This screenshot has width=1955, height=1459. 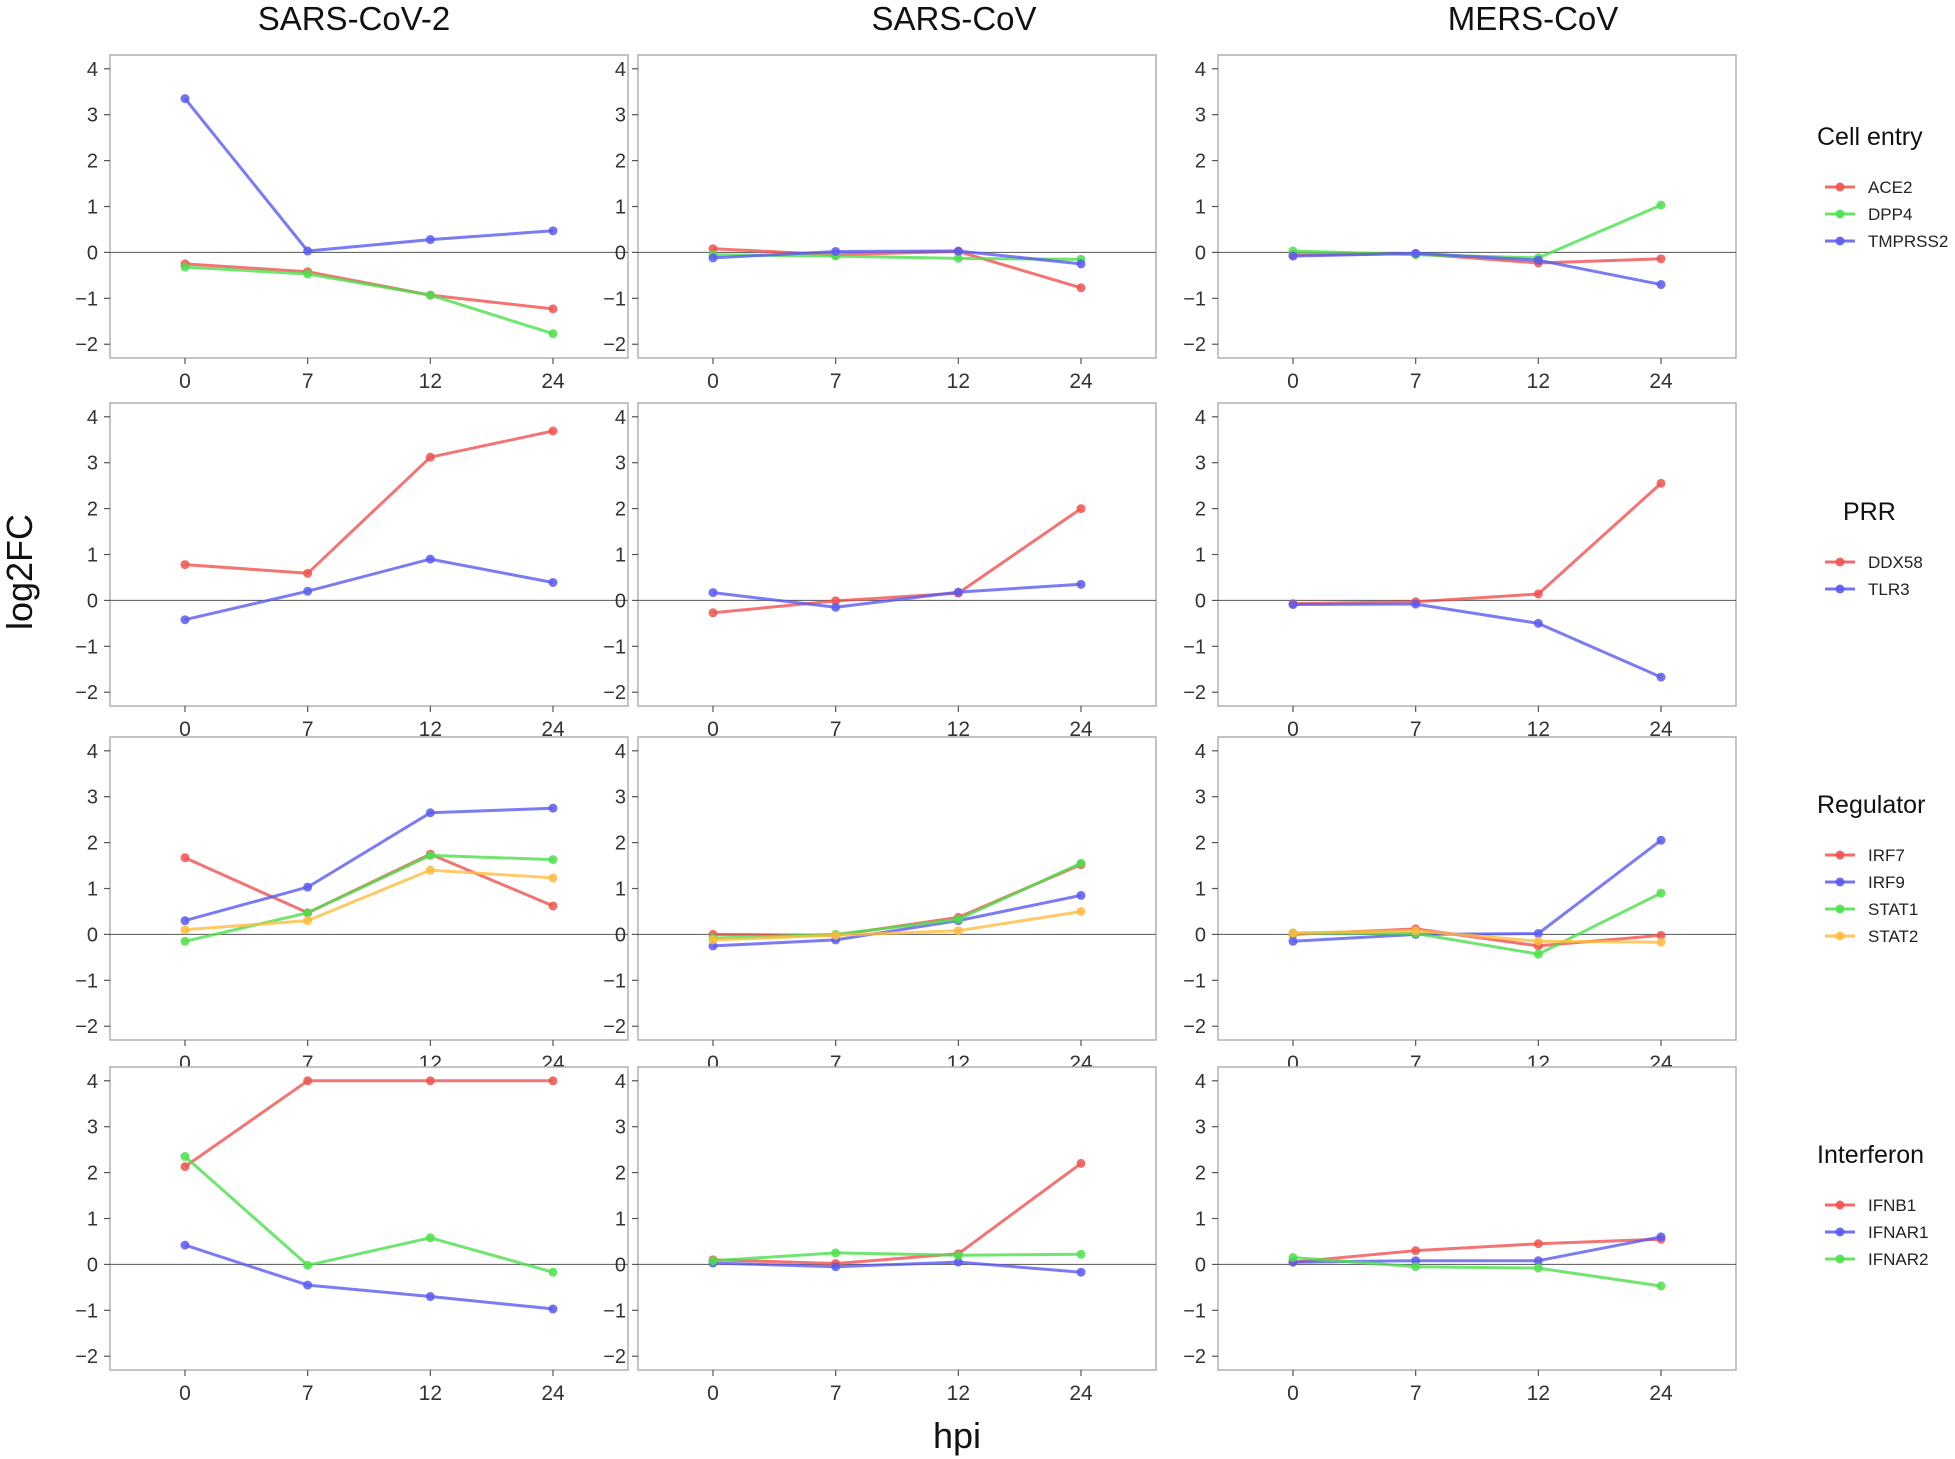 What do you see at coordinates (1477, 554) in the screenshot?
I see `panel-prr-mers-cov-frame` at bounding box center [1477, 554].